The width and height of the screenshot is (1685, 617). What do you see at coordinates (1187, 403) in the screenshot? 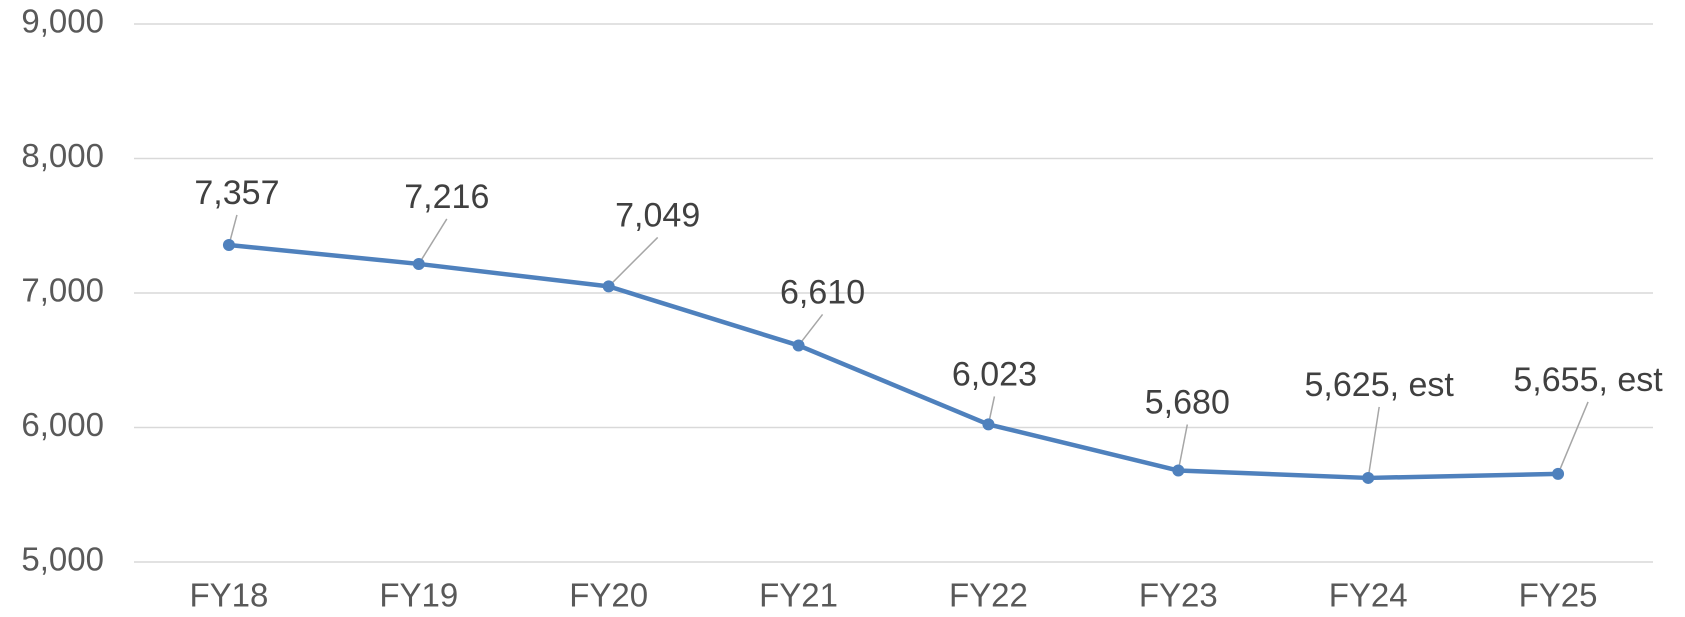
I see `data-label: 5,680` at bounding box center [1187, 403].